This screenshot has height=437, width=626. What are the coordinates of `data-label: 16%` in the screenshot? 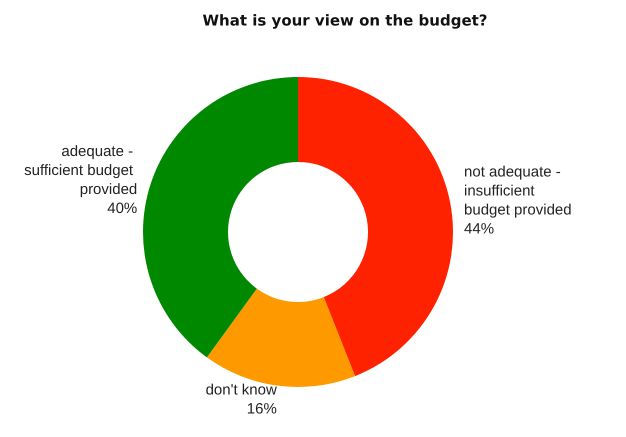 It's located at (261, 409).